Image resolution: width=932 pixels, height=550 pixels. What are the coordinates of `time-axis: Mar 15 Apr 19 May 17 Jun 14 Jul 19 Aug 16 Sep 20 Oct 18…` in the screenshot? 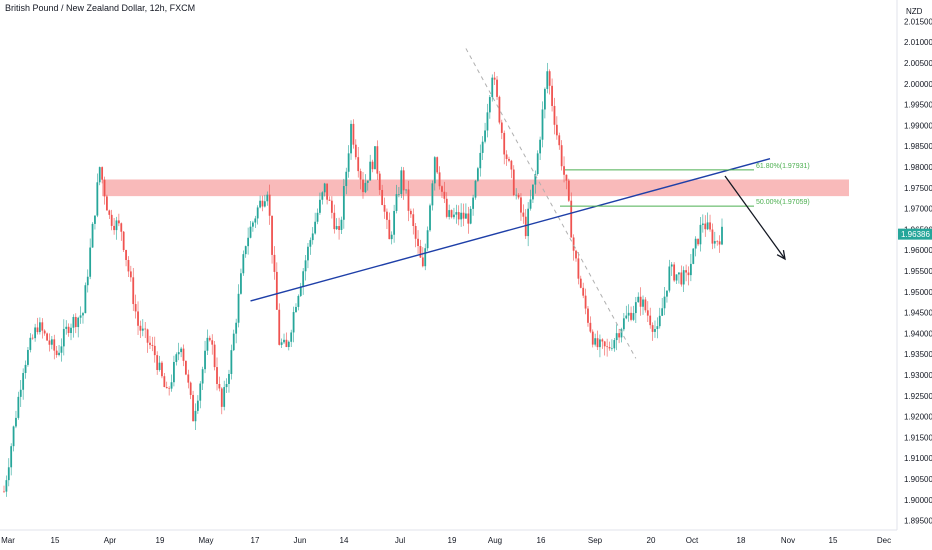 It's located at (448, 537).